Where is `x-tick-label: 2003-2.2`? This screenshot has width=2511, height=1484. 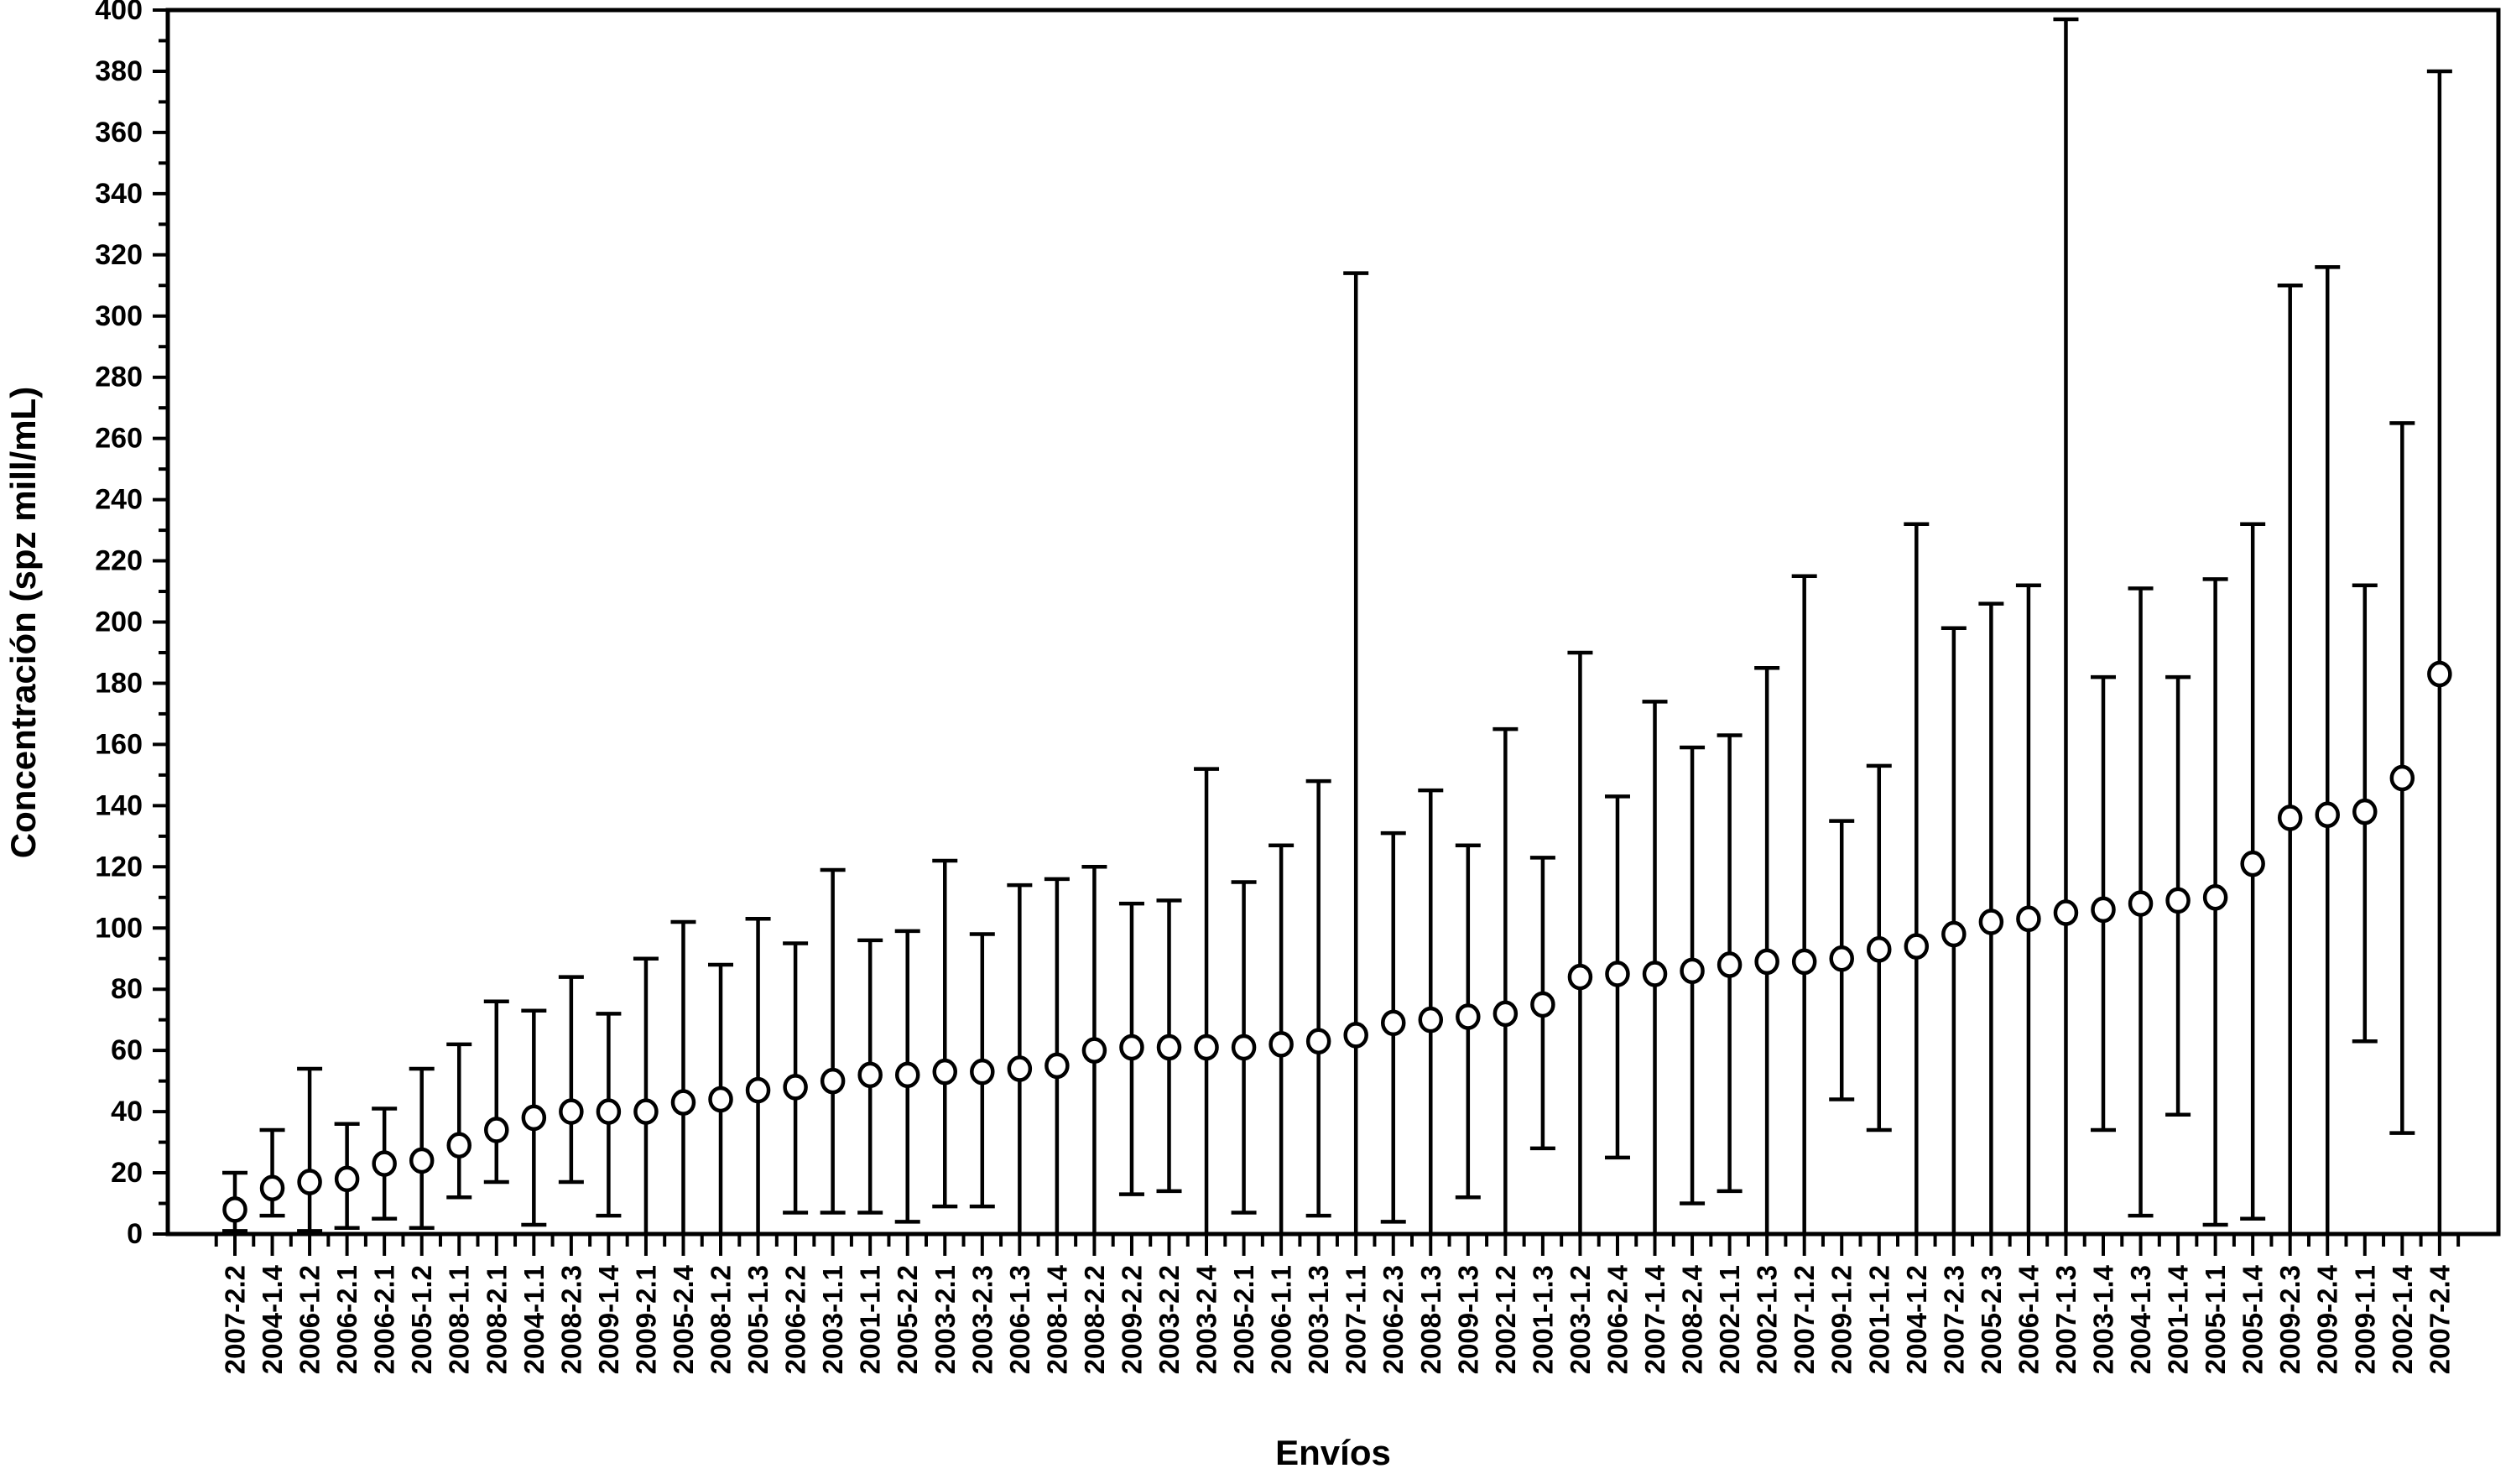 x-tick-label: 2003-2.2 is located at coordinates (1169, 1319).